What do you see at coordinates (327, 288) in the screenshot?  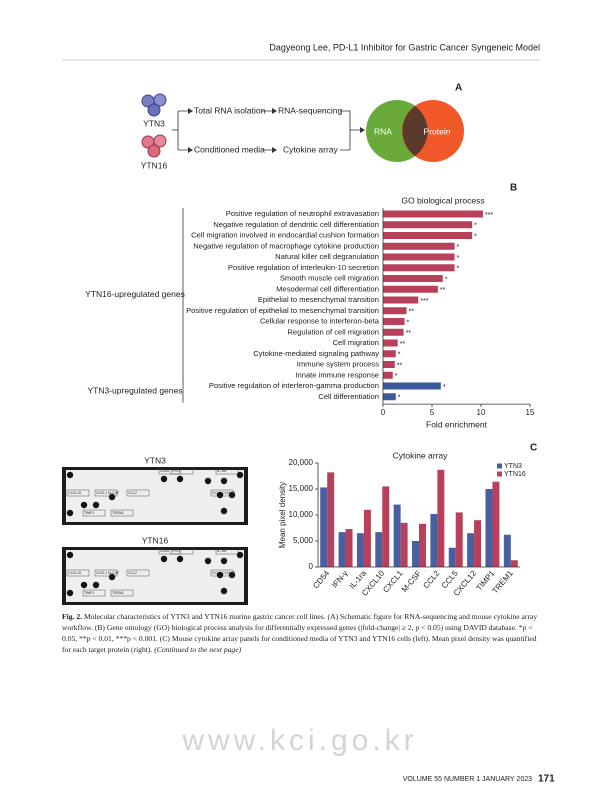 I see `category-label: Mesodermal cell differentiation` at bounding box center [327, 288].